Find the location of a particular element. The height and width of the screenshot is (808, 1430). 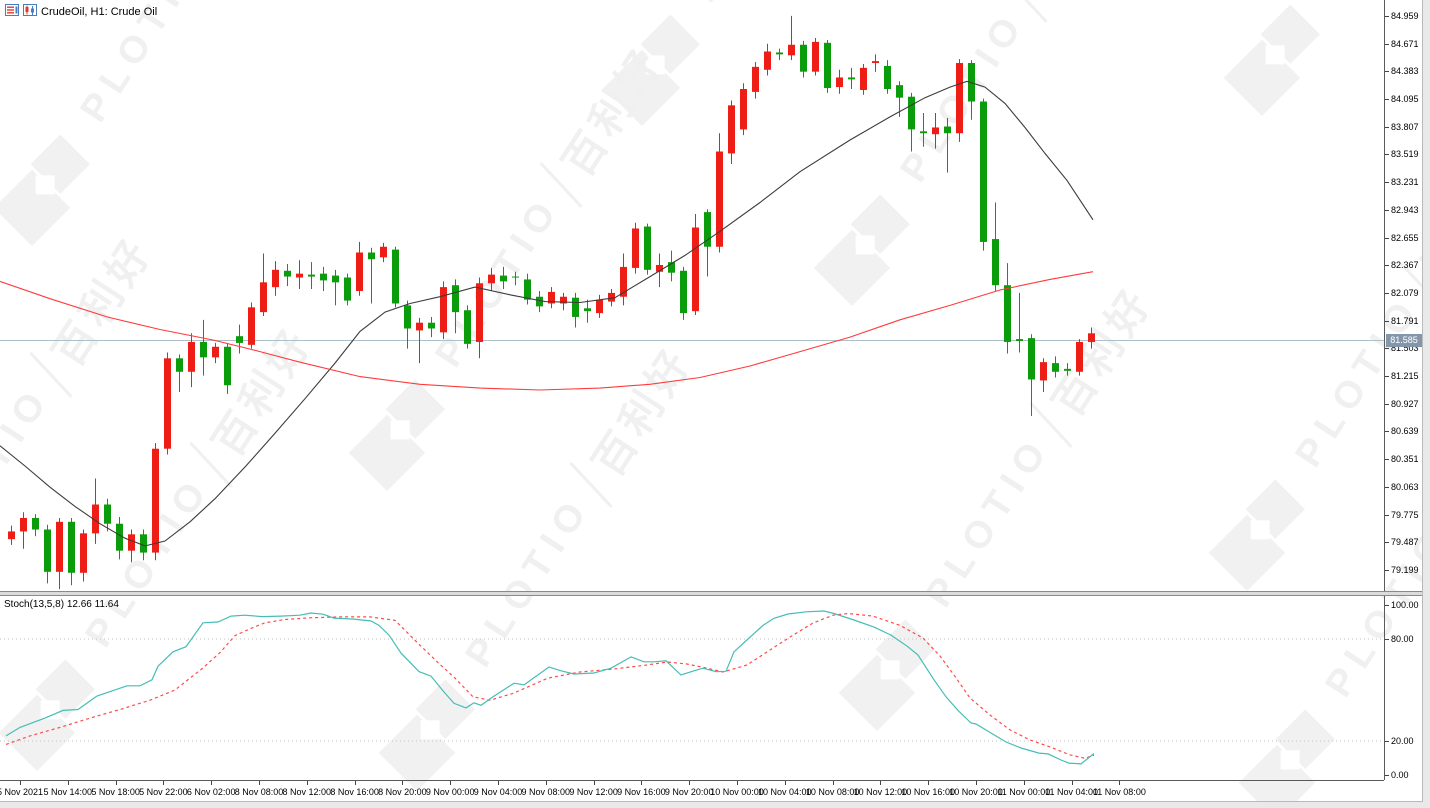

quotes-list-icon is located at coordinates (12, 11).